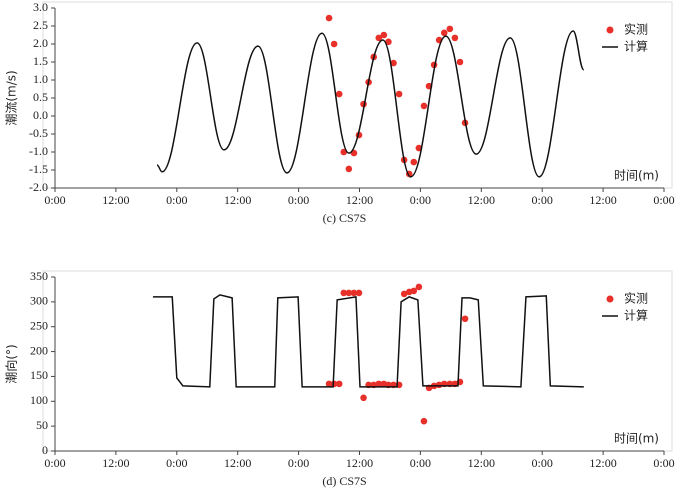 The width and height of the screenshot is (685, 496). Describe the element at coordinates (40, 61) in the screenshot. I see `y-tick-label: 1.5` at that location.